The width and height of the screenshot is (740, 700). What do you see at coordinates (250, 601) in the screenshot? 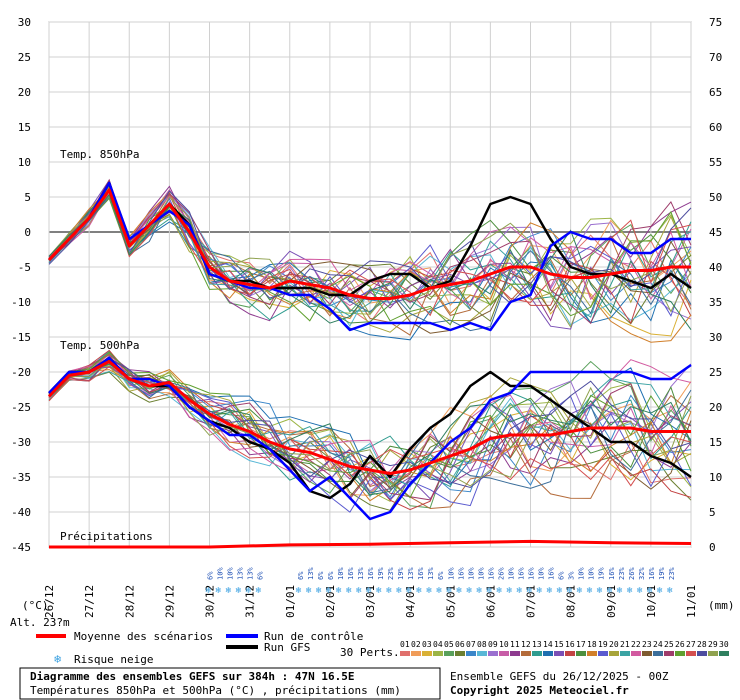
I see `x-tick-label: 31/12` at bounding box center [250, 601].